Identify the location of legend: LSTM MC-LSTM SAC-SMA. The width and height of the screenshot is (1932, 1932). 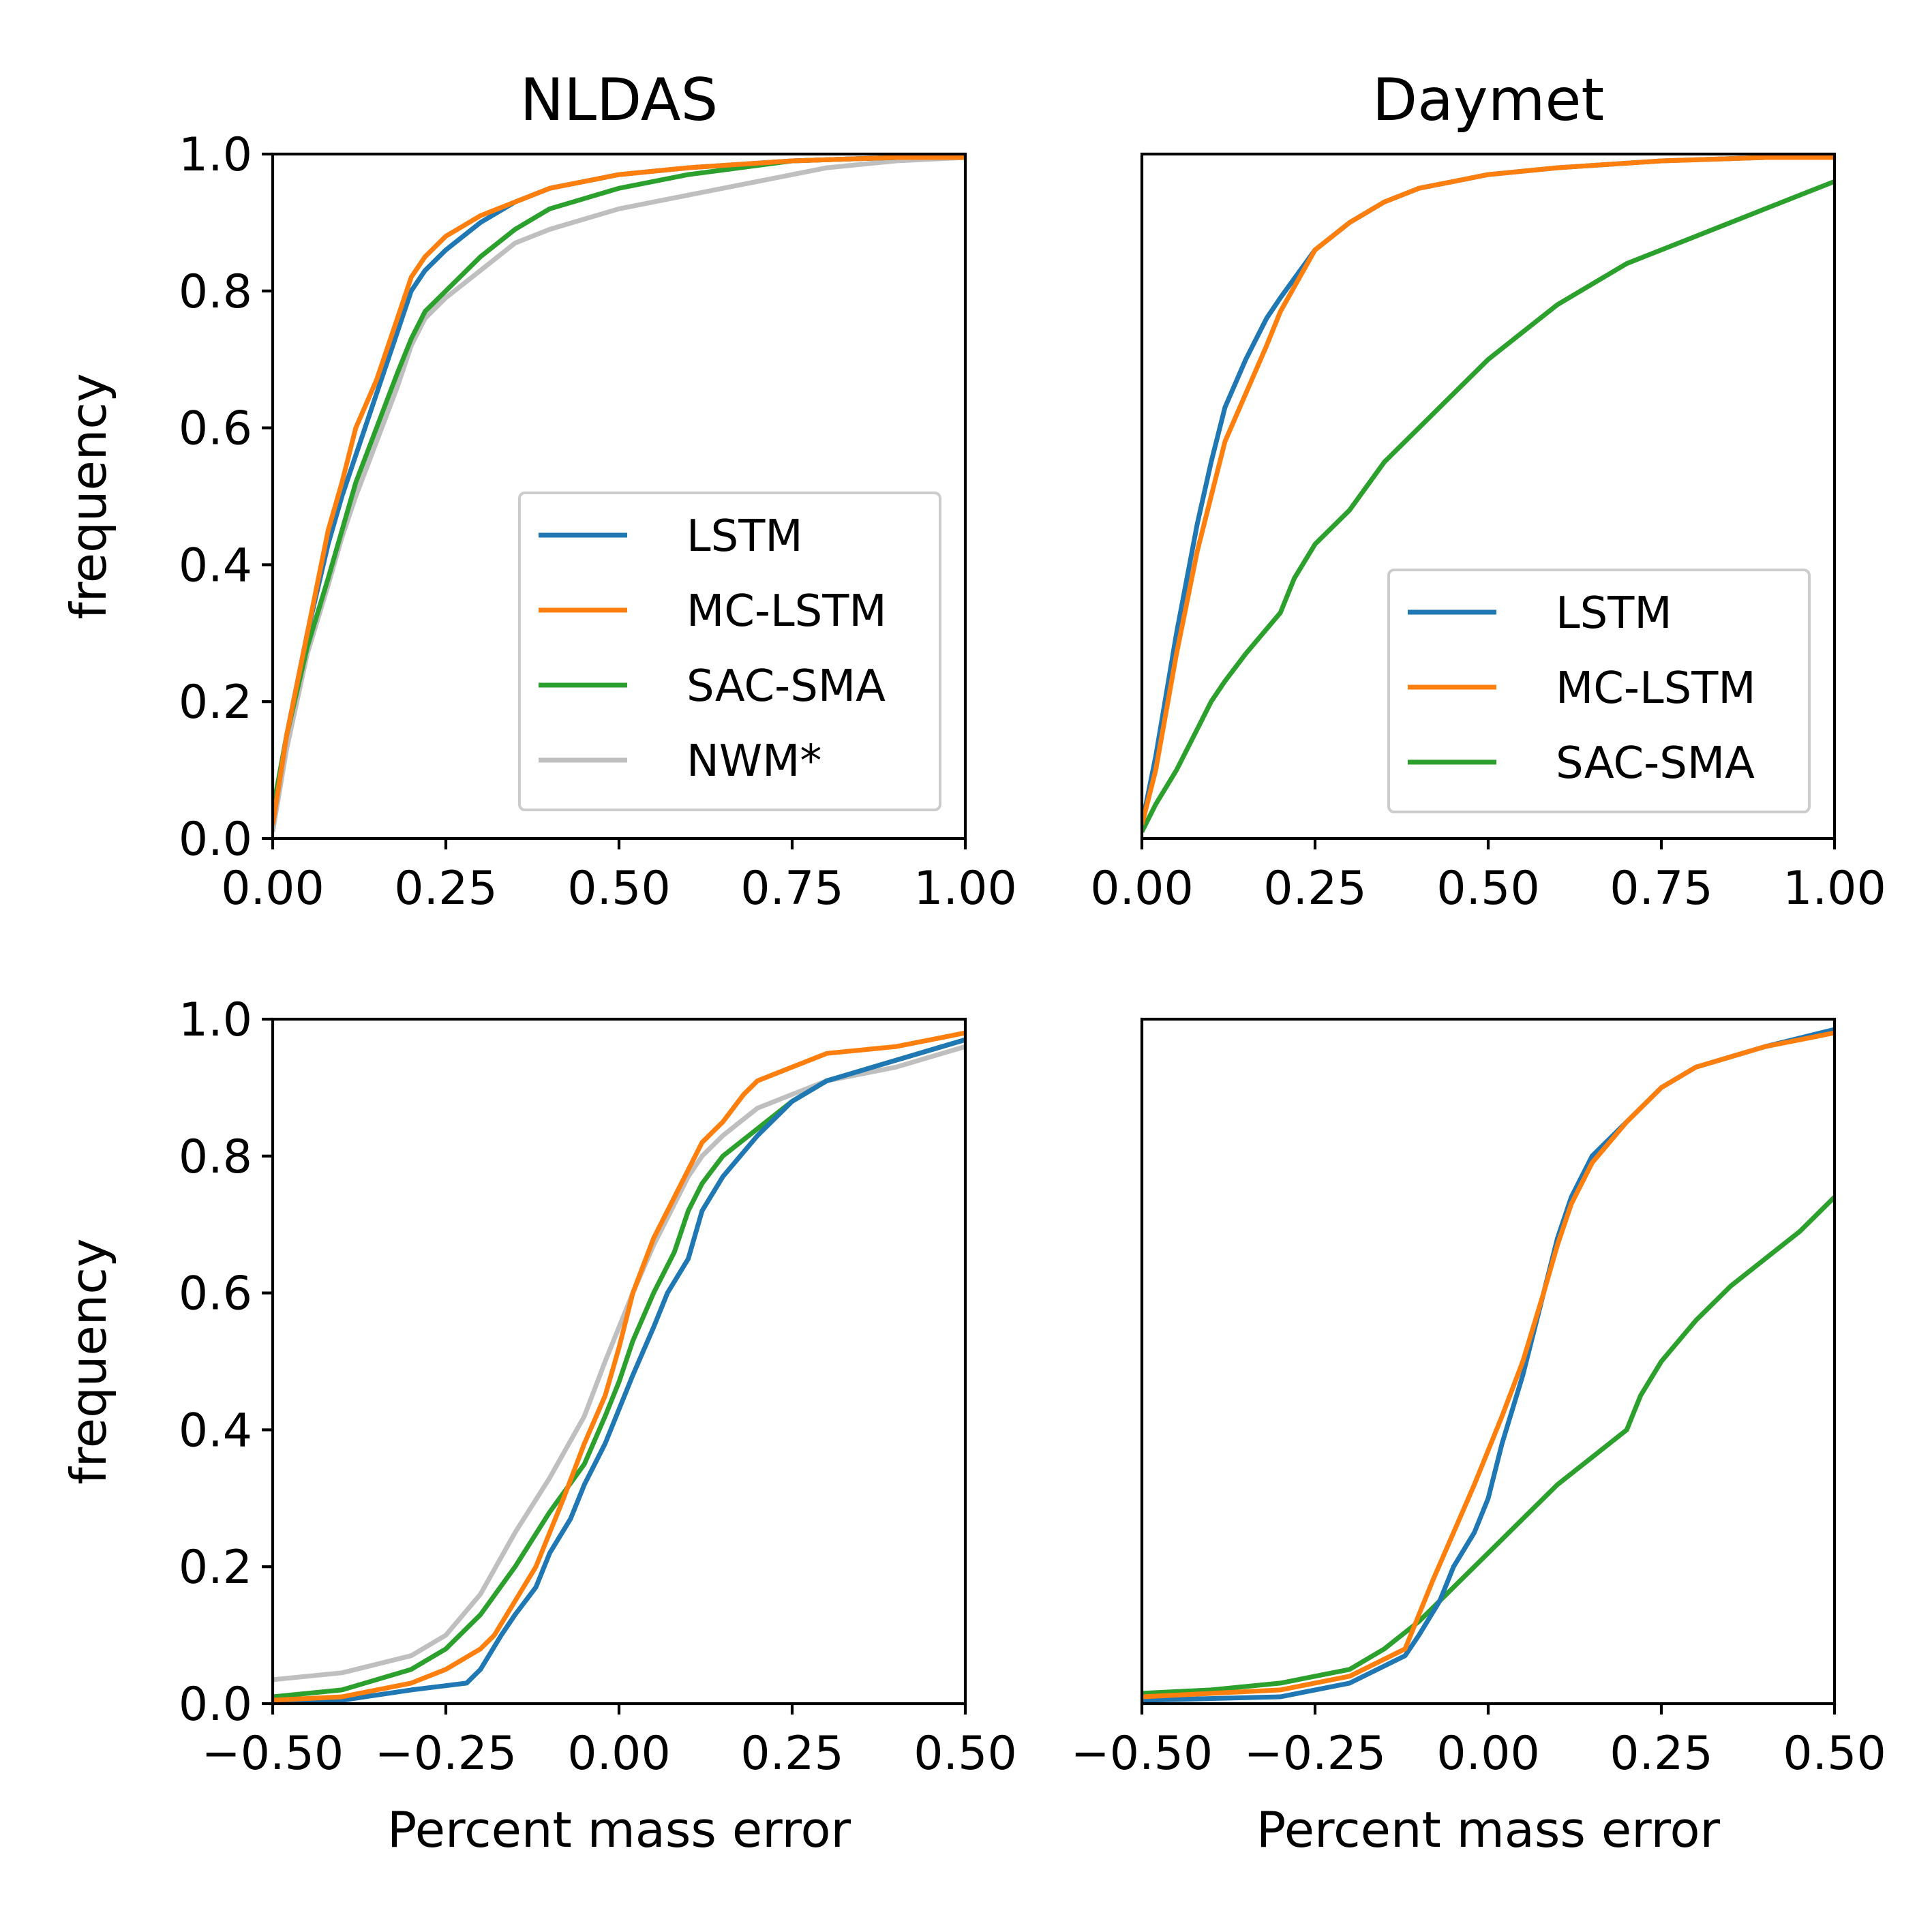
(1599, 691).